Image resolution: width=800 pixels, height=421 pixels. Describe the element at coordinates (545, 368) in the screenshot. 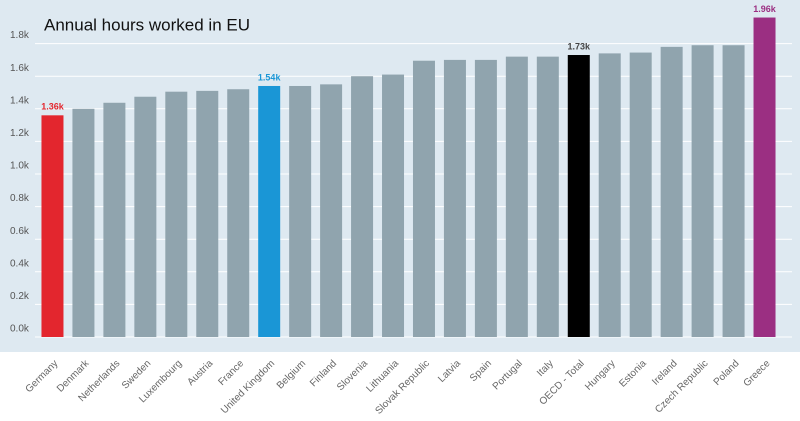

I see `x-tick-label: Italy` at that location.